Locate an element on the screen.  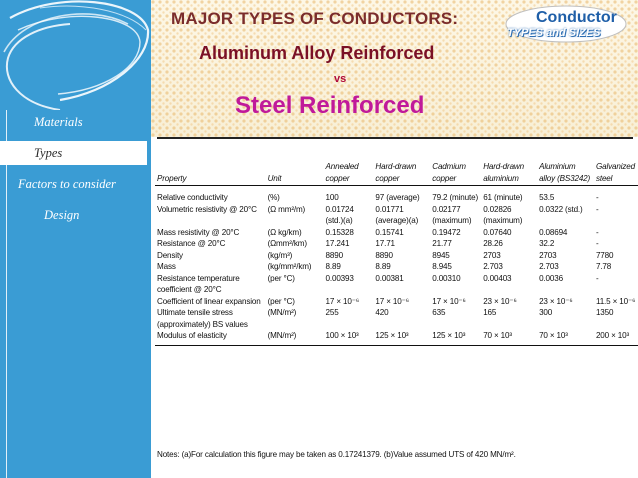
table-cell: 8890 is located at coordinates (334, 255).